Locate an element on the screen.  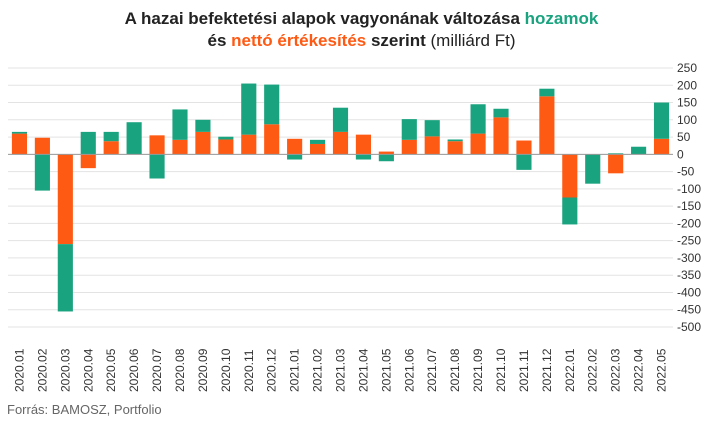
title-net-sales: nettó értékesítés is located at coordinates (299, 40).